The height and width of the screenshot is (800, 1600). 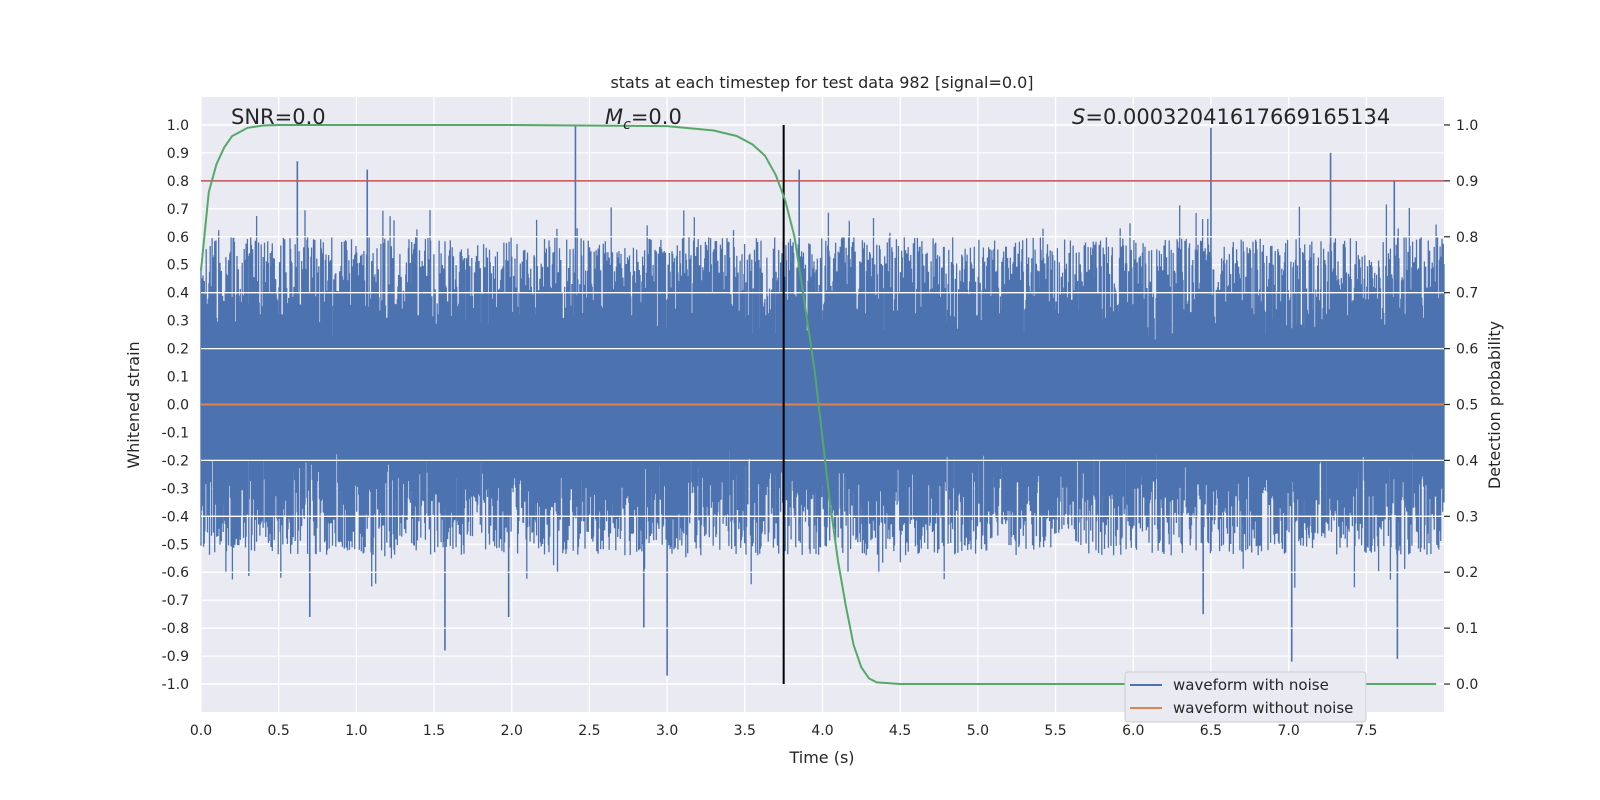 I want to click on x-tick-label: 4.5, so click(x=900, y=731).